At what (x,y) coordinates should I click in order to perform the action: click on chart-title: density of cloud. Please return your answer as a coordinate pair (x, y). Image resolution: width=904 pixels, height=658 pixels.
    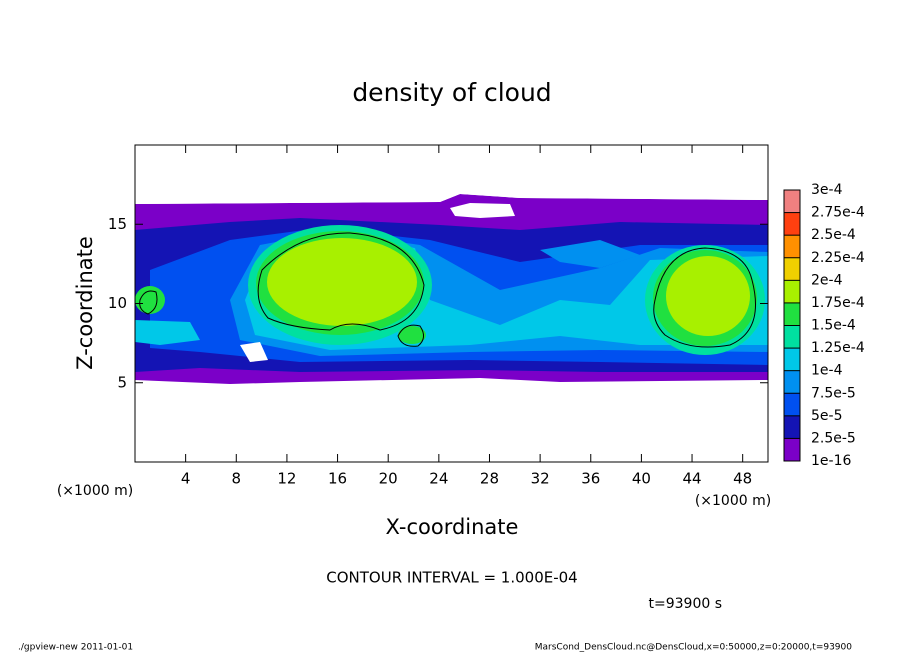
    Looking at the image, I should click on (451, 92).